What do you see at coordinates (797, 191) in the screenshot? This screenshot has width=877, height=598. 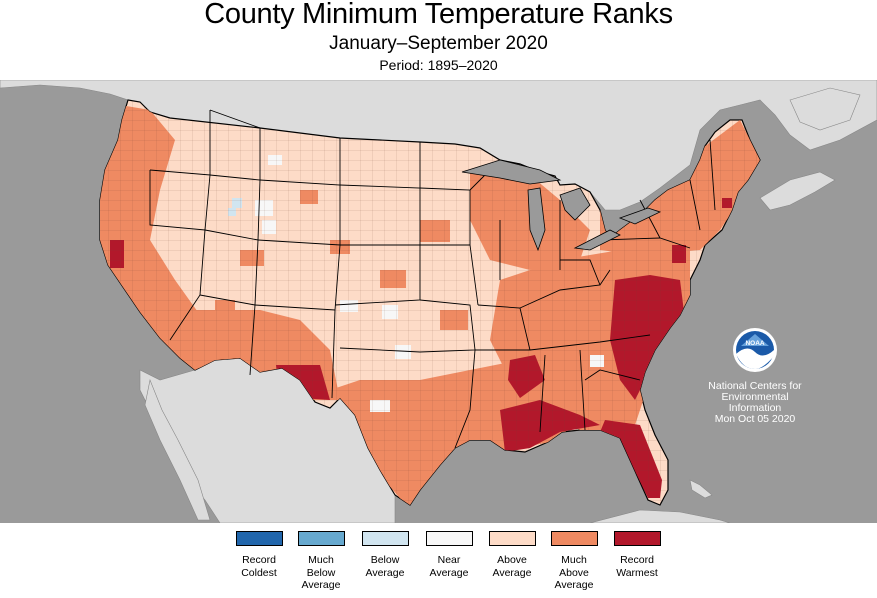 I see `maritime-land` at bounding box center [797, 191].